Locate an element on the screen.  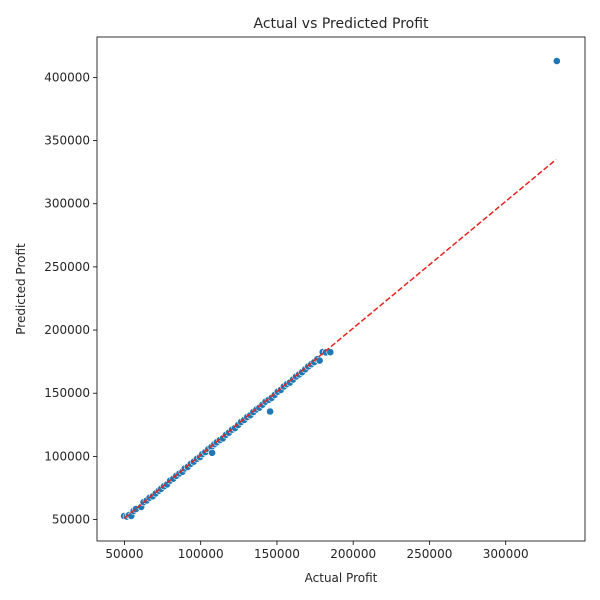
y-tick-label: 400000 is located at coordinates (67, 77).